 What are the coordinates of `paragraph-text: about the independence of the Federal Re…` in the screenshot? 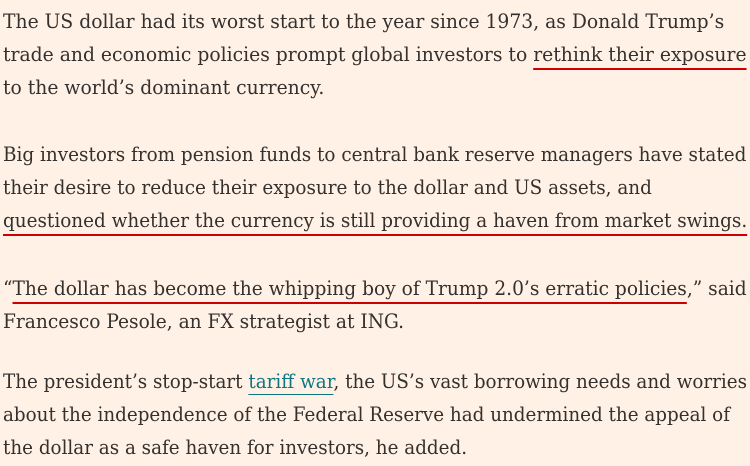 It's located at (366, 414).